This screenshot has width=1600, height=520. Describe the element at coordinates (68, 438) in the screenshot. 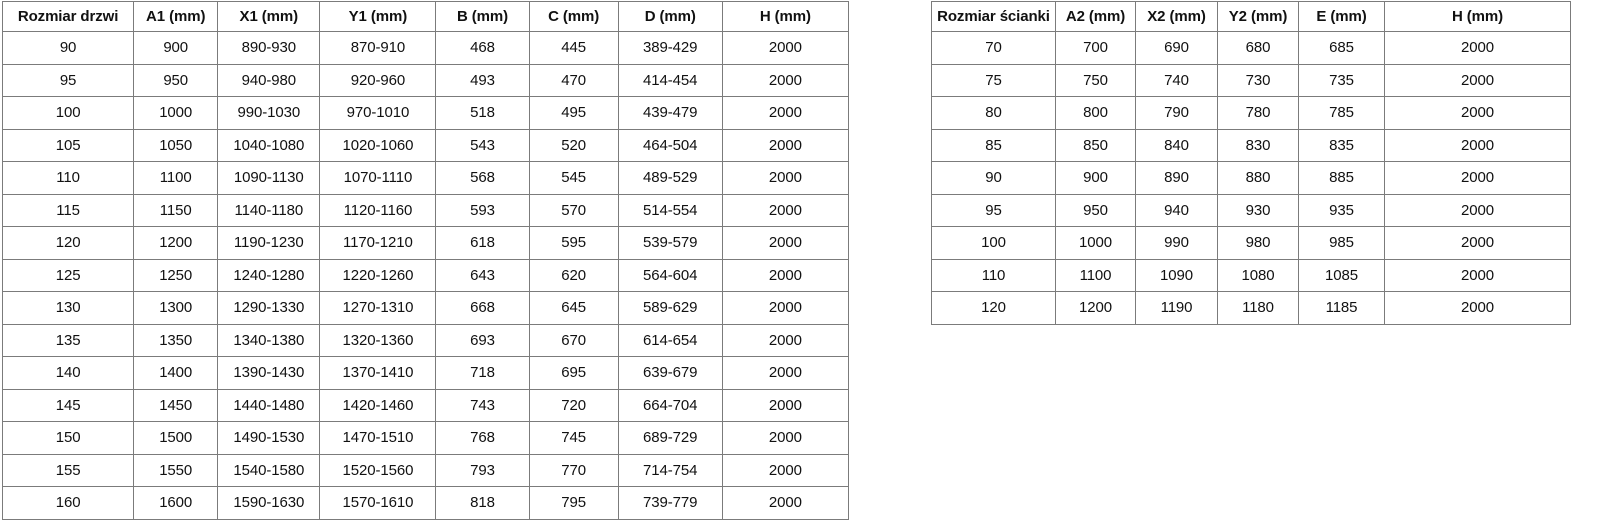

I see `table-cell: 150` at that location.